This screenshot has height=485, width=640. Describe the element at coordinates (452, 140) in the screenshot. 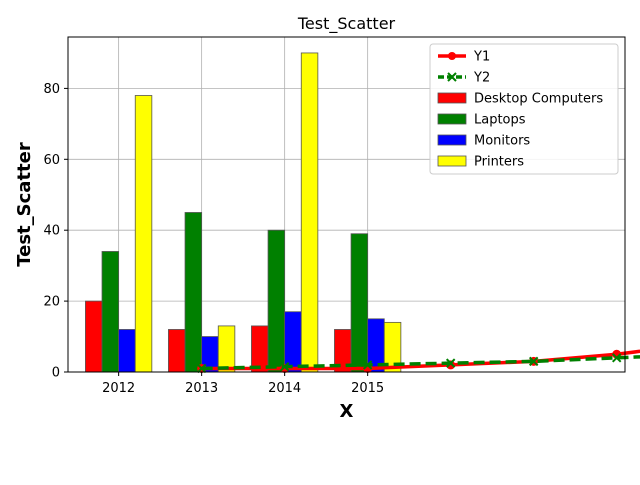

I see `legend-swatch-monitors` at that location.